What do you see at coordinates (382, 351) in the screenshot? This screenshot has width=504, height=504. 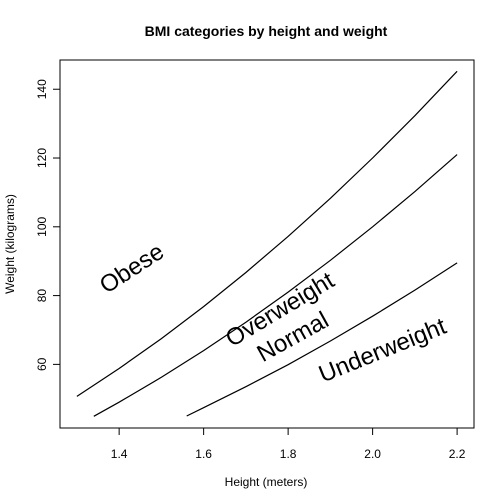 I see `region-label-underweight: Underweight` at bounding box center [382, 351].